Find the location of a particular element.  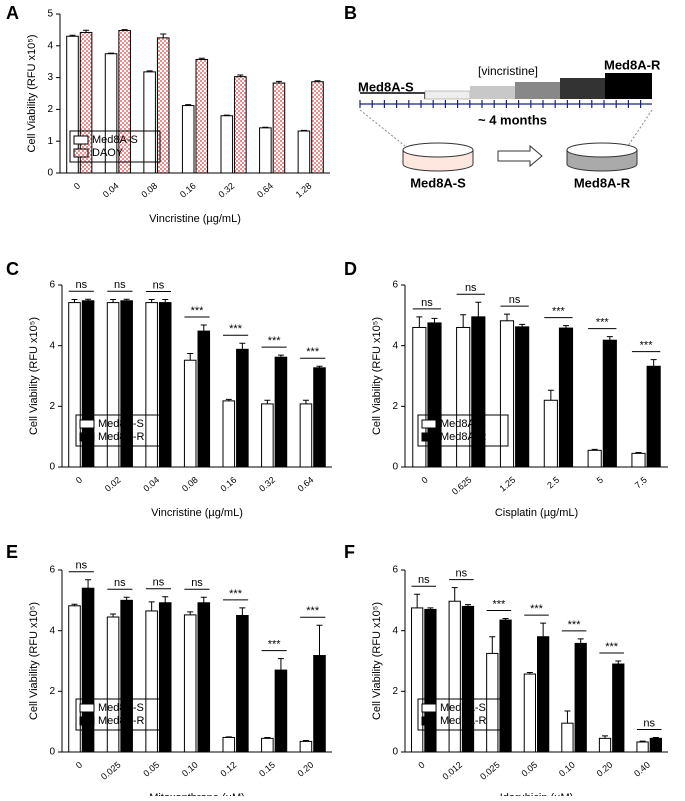

x-tick-label: 2.5 is located at coordinates (553, 483).